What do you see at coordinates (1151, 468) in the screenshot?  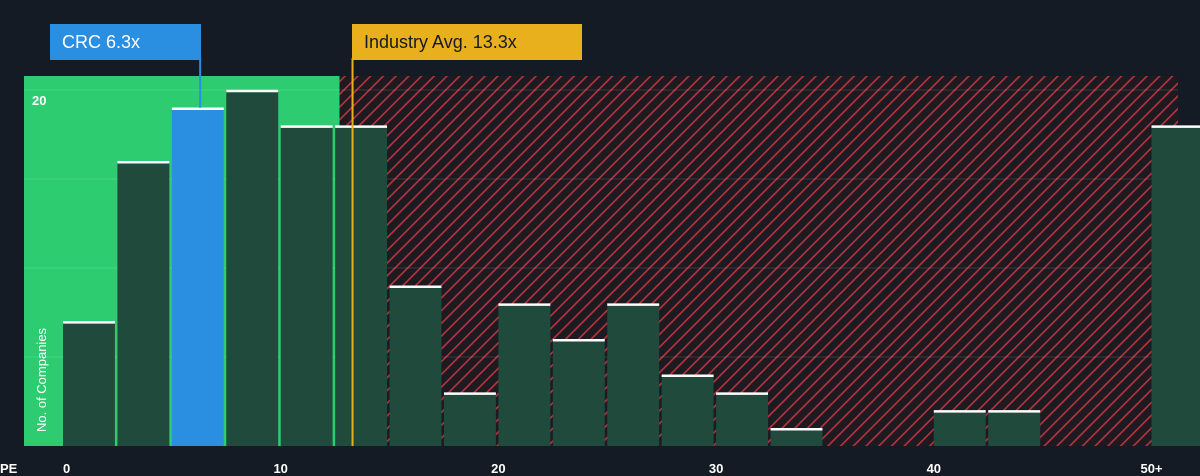 I see `x-tick-label: 50+` at bounding box center [1151, 468].